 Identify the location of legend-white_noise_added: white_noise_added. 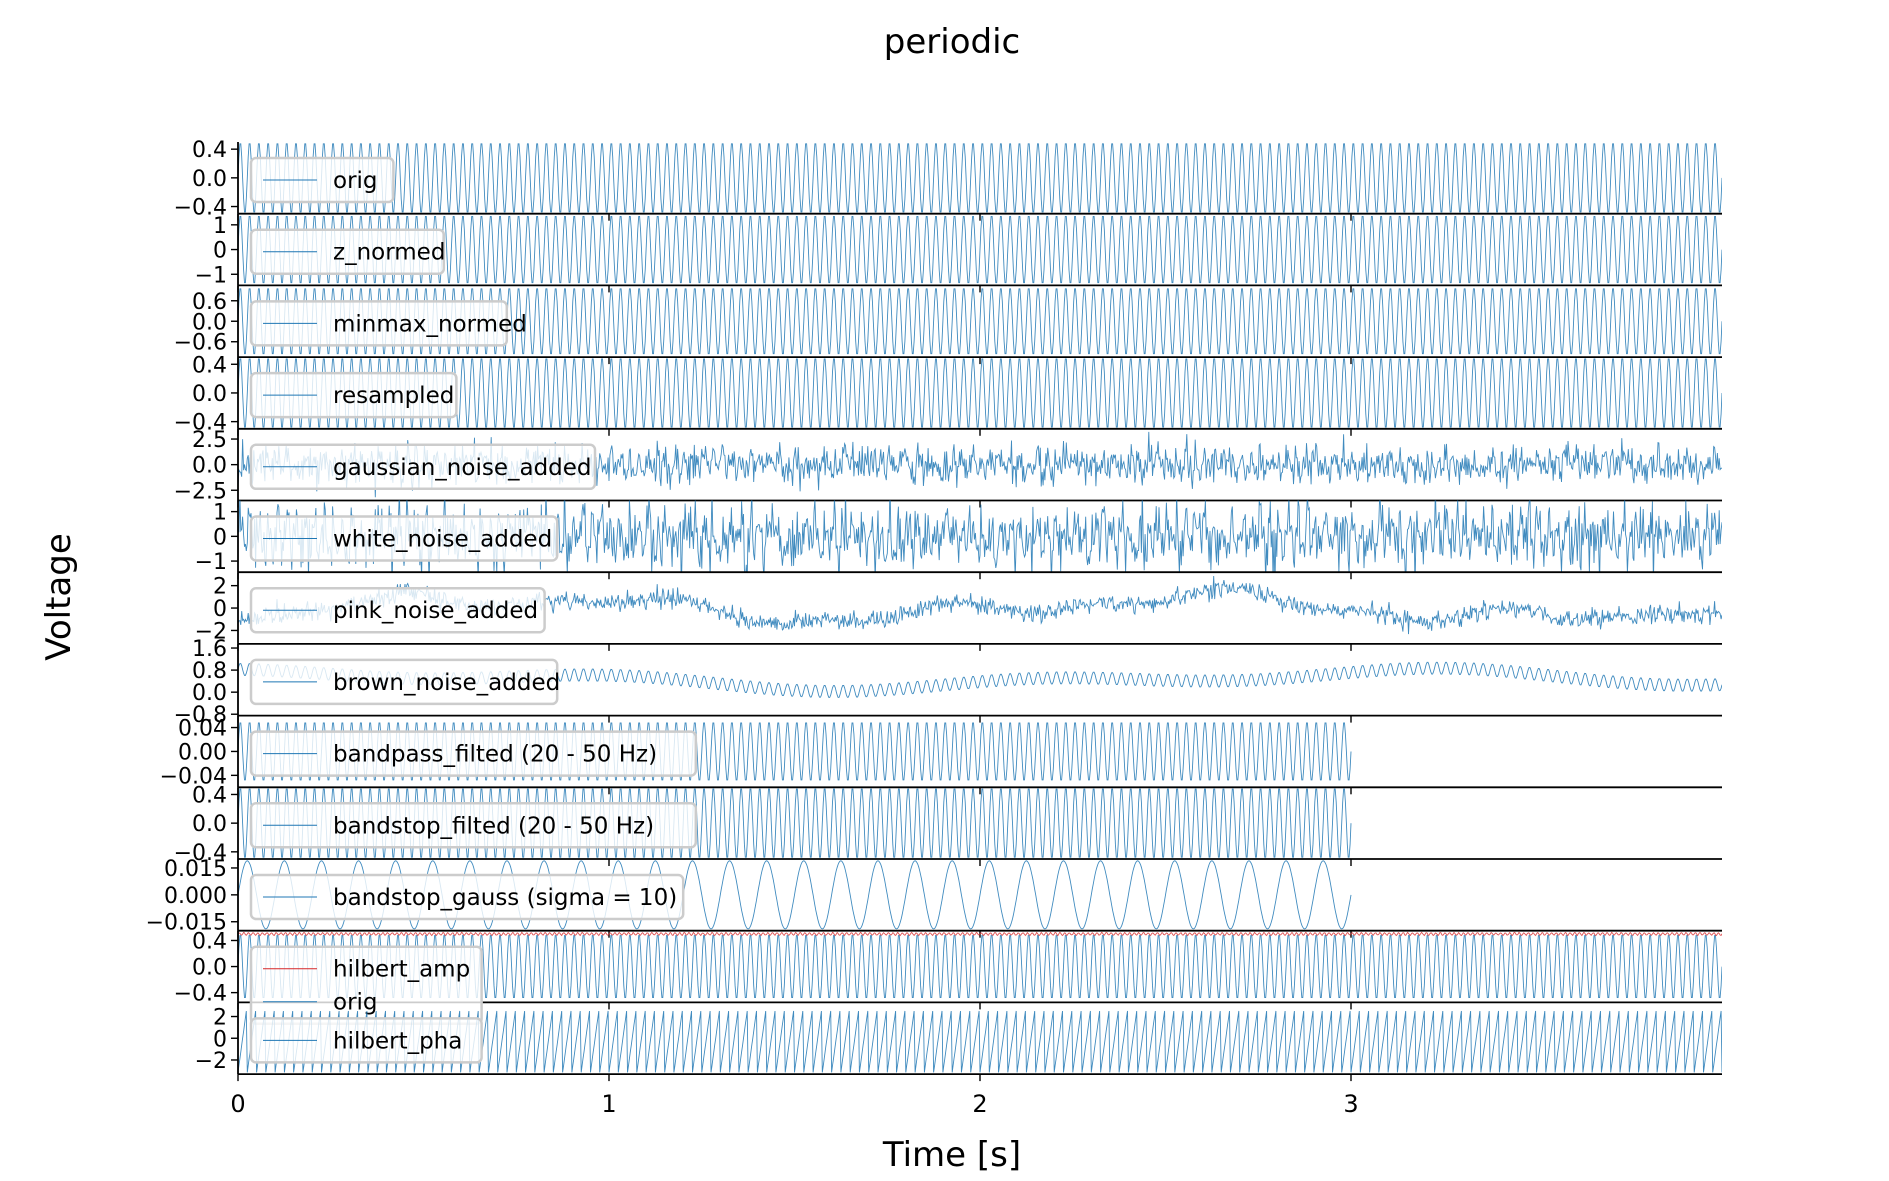
(404, 538).